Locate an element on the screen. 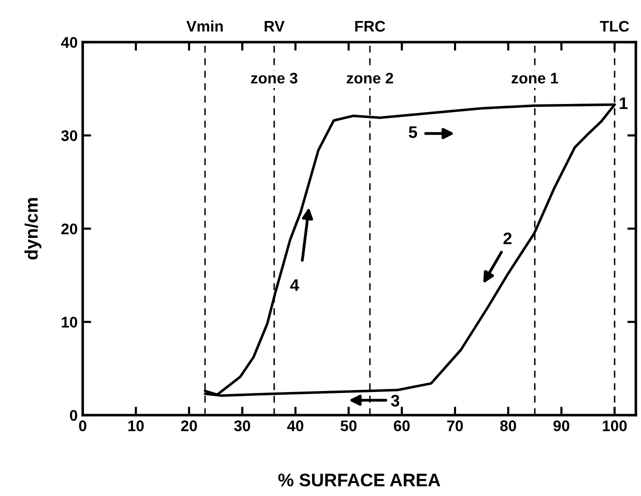  ref-line-label: TLC is located at coordinates (615, 26).